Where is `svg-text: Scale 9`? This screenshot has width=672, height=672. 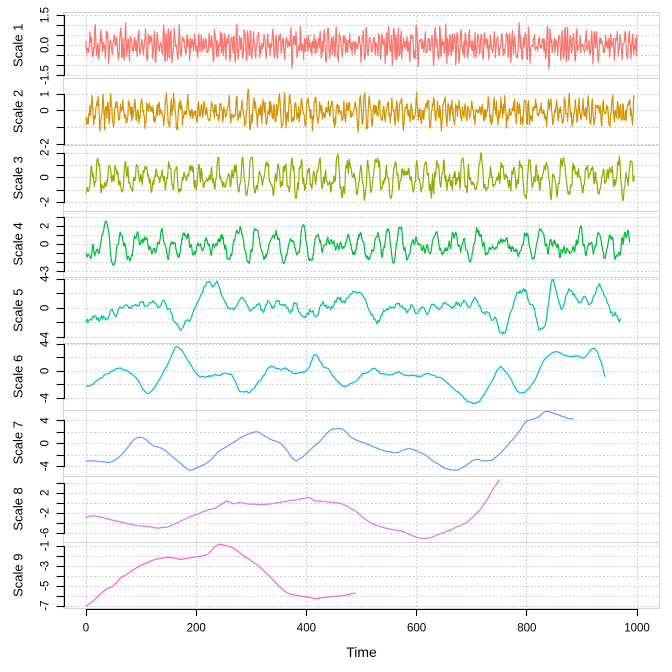
svg-text: Scale 9 is located at coordinates (17, 575).